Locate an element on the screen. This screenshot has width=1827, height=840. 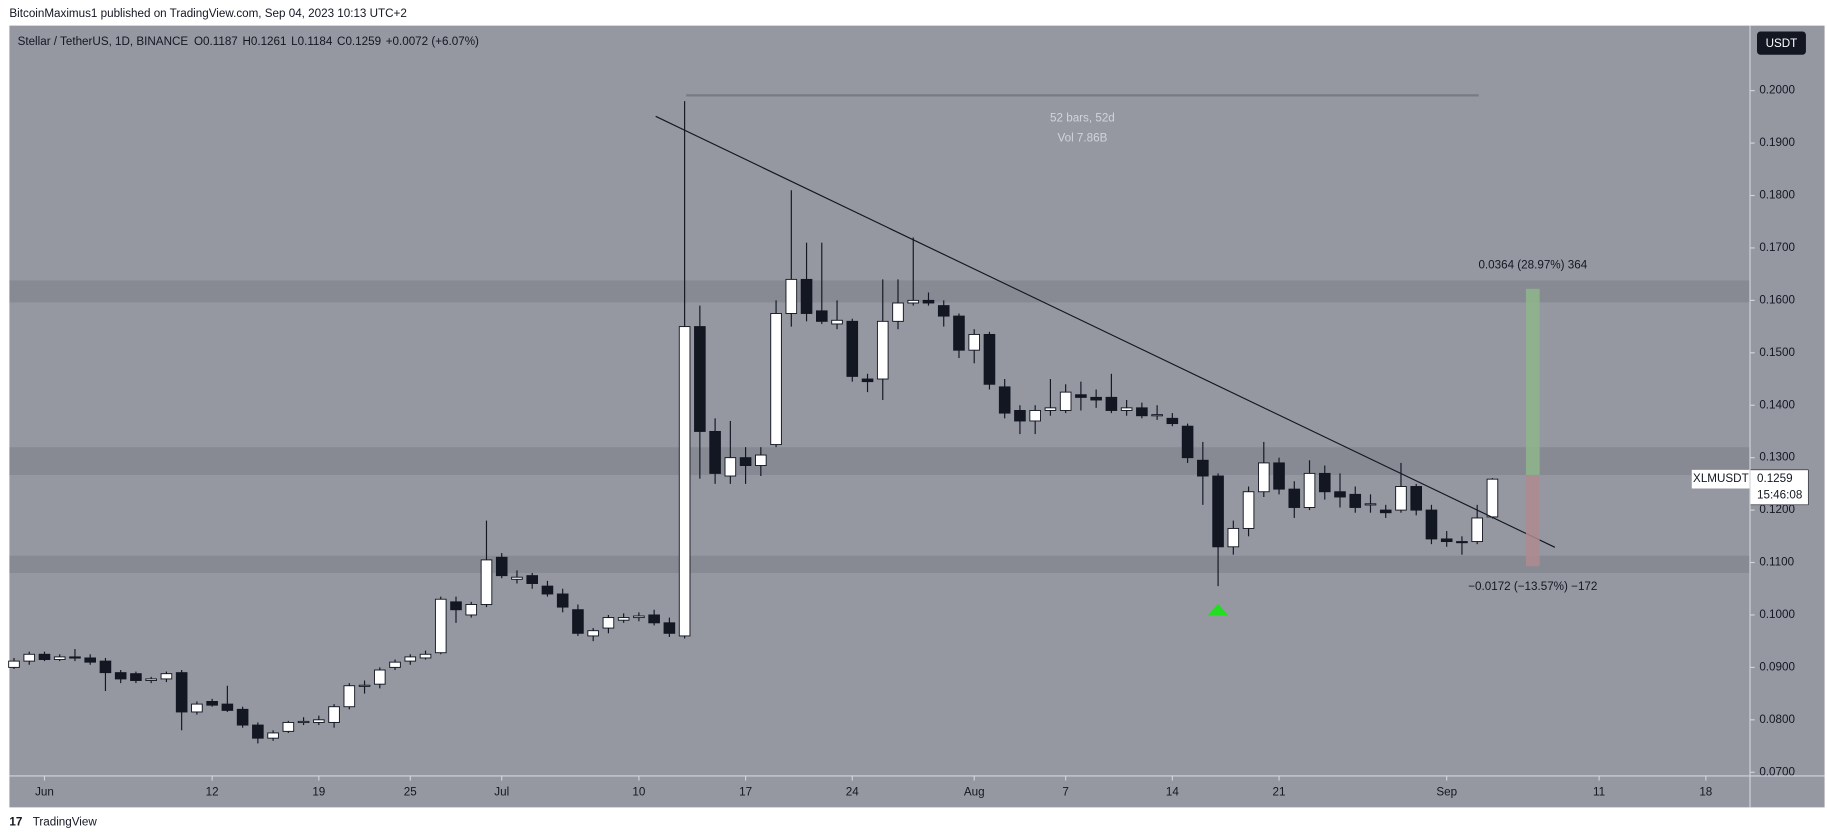
currency: USDT is located at coordinates (1782, 43).